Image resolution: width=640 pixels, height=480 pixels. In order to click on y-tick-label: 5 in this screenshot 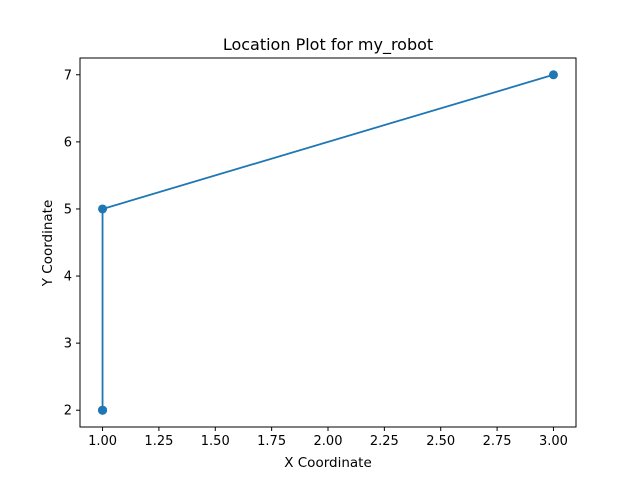, I will do `click(68, 209)`.